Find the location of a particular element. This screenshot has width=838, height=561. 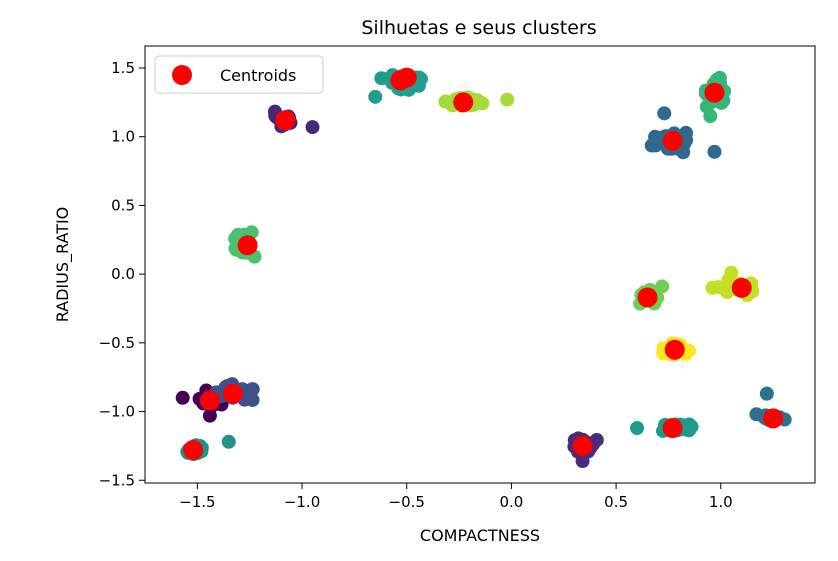

legend-box is located at coordinates (239, 74).